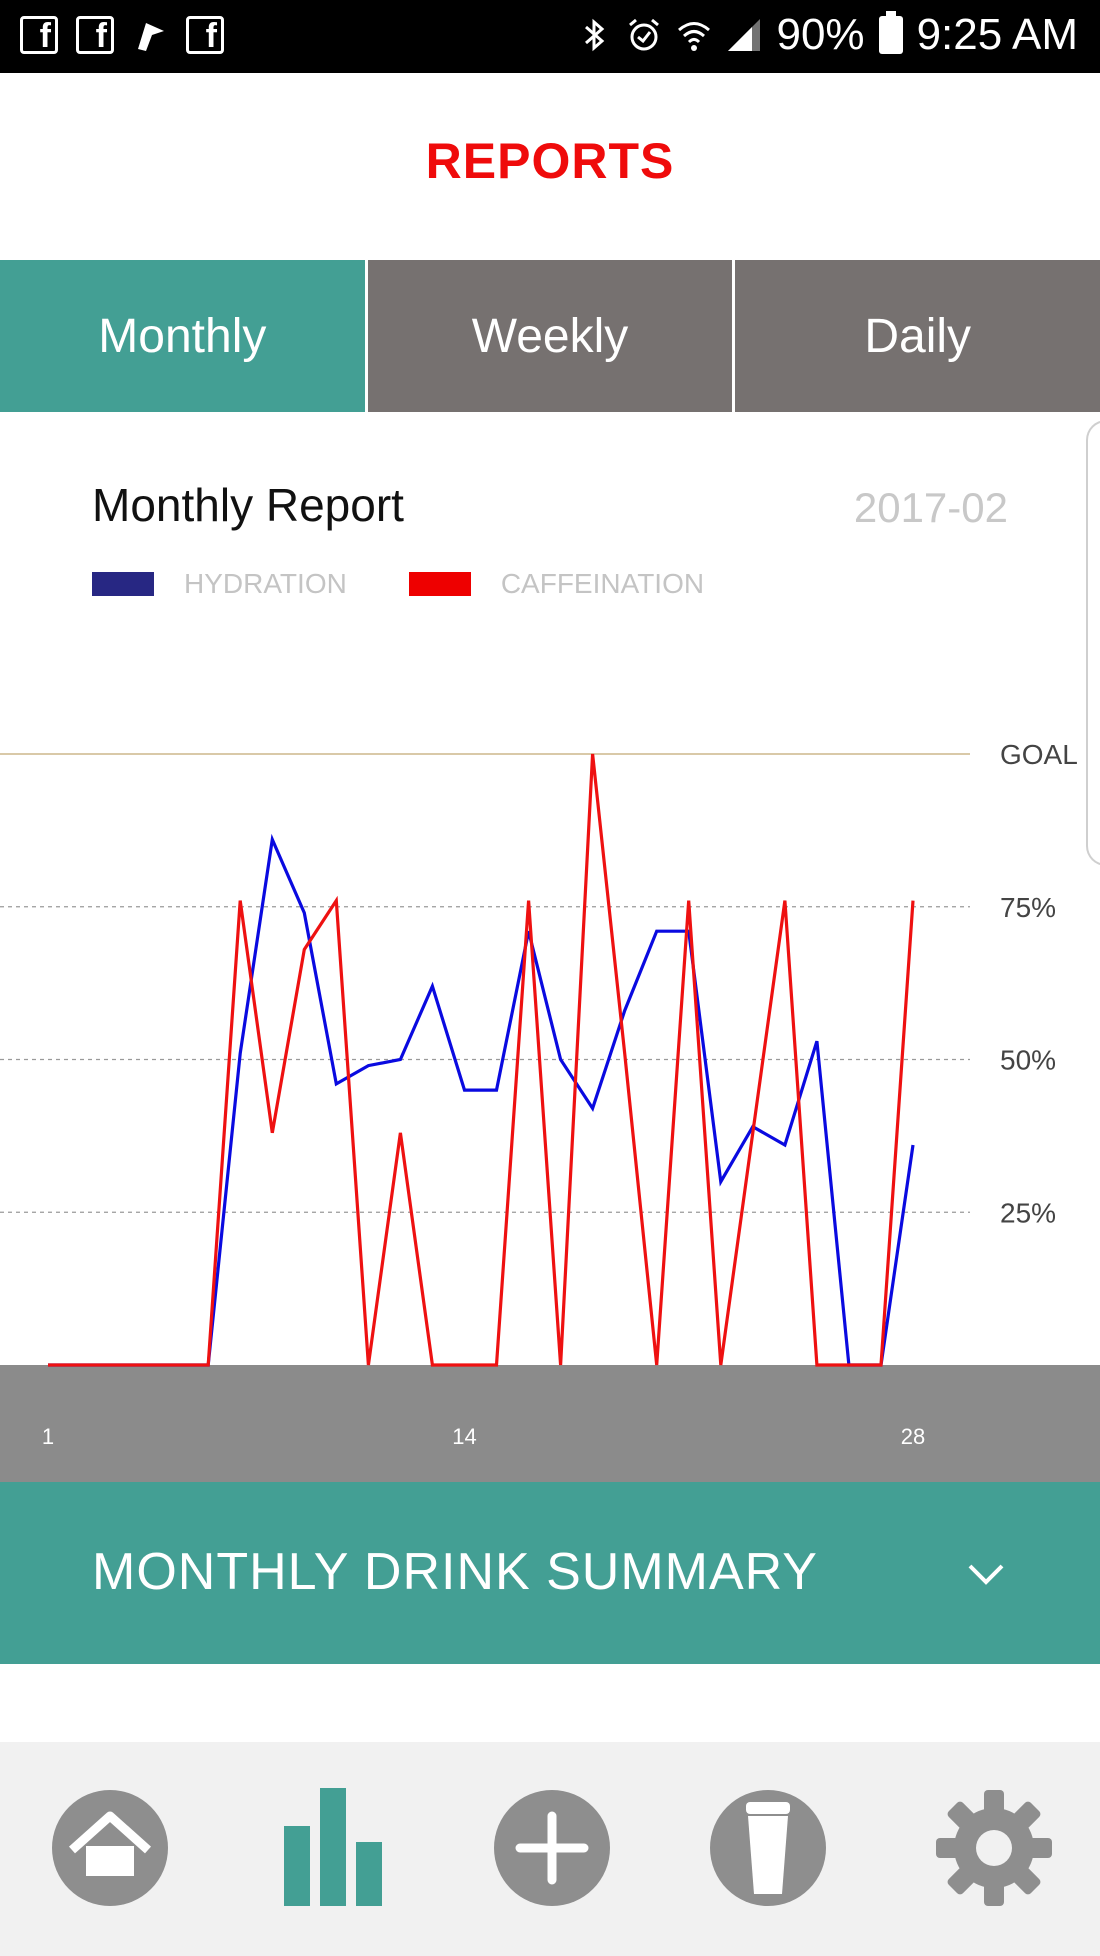 The image size is (1100, 1956). What do you see at coordinates (464, 1436) in the screenshot?
I see `x-tick-label: 14` at bounding box center [464, 1436].